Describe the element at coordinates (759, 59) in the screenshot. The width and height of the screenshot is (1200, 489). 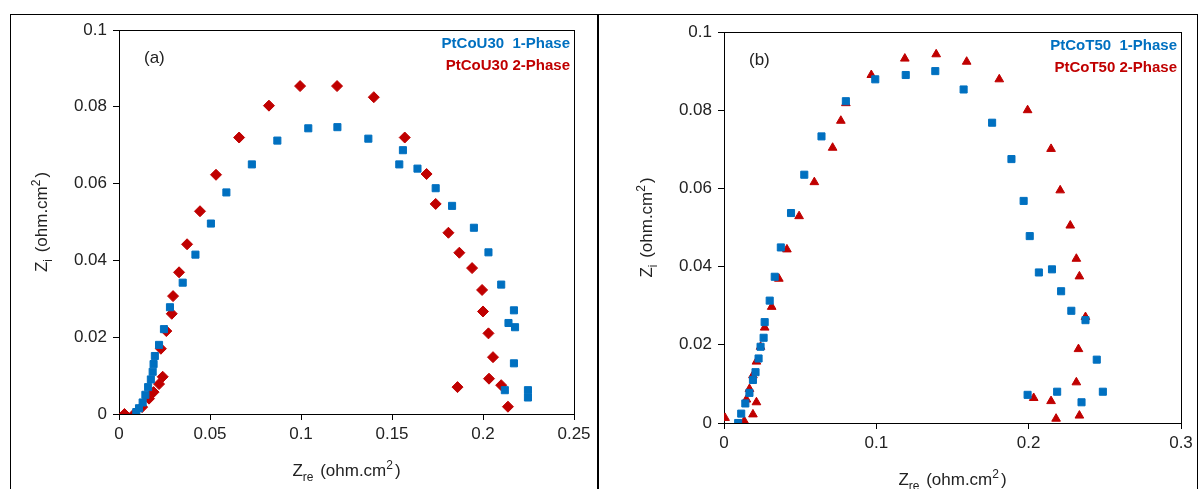
I see `annotation: (b)` at that location.